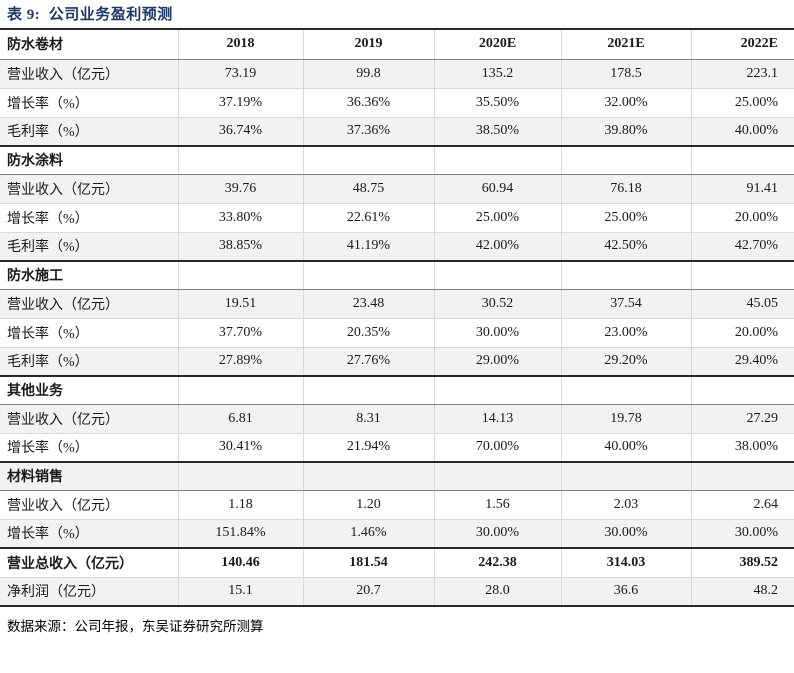 The height and width of the screenshot is (673, 794). What do you see at coordinates (497, 188) in the screenshot?
I see `row-value: 60.94` at bounding box center [497, 188].